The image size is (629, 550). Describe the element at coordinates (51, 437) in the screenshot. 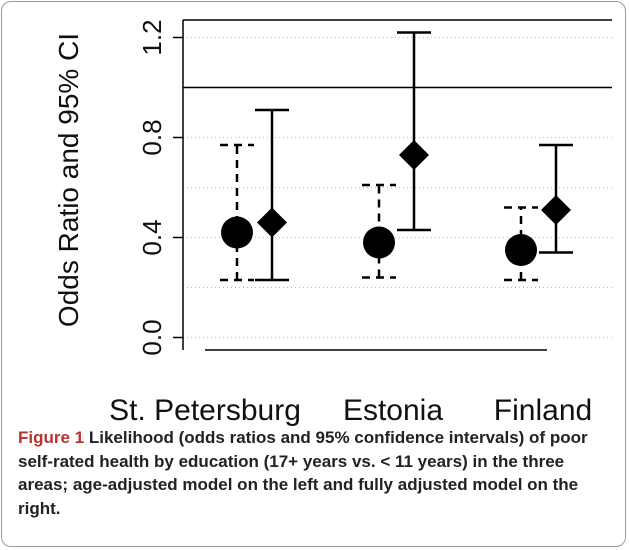

I see `caption-label: Figure 1` at that location.